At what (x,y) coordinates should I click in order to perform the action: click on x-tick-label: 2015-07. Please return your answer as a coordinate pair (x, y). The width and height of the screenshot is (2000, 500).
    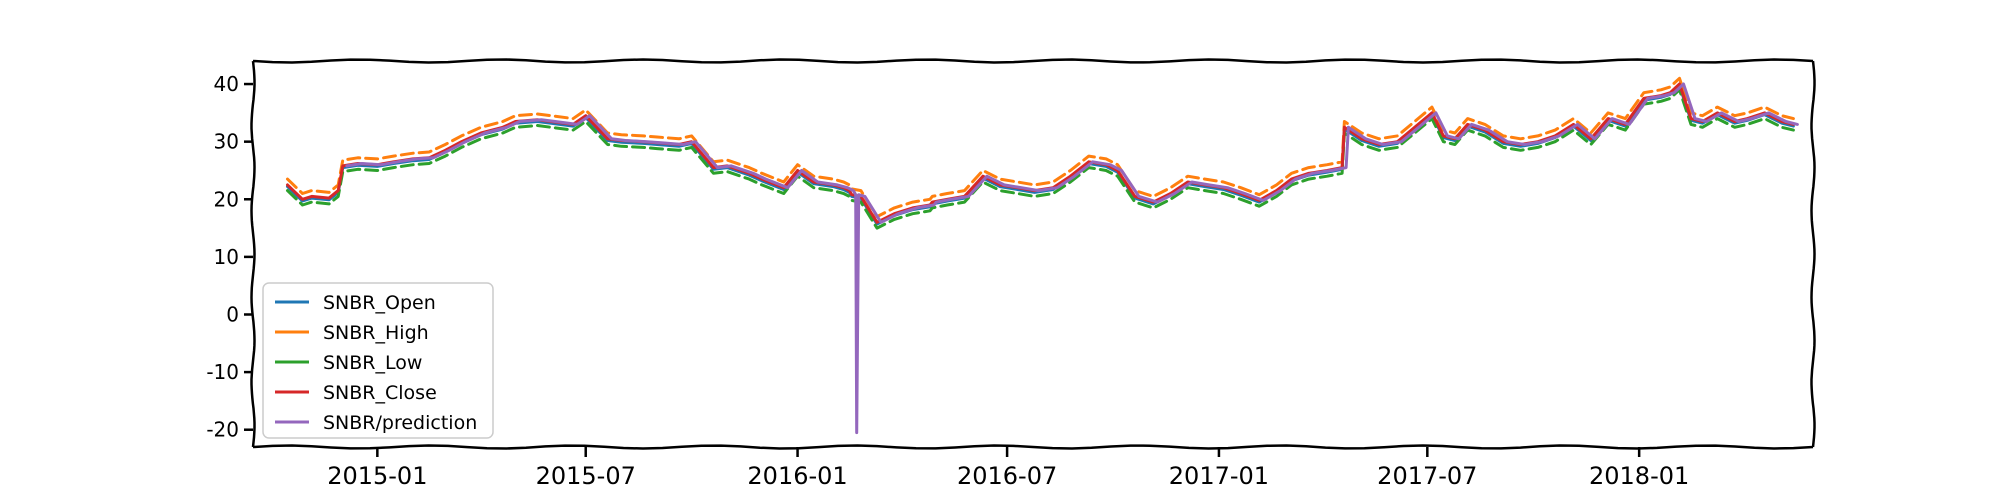
    Looking at the image, I should click on (586, 476).